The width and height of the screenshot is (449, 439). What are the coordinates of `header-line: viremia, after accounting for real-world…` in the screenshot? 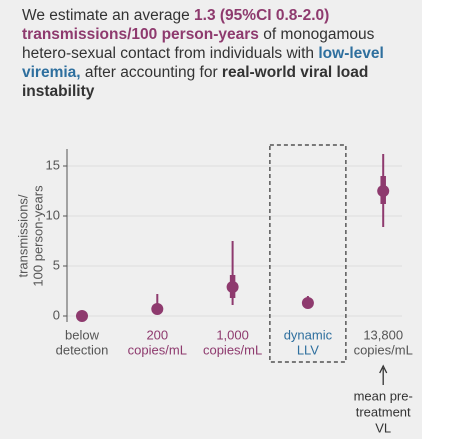 It's located at (203, 72).